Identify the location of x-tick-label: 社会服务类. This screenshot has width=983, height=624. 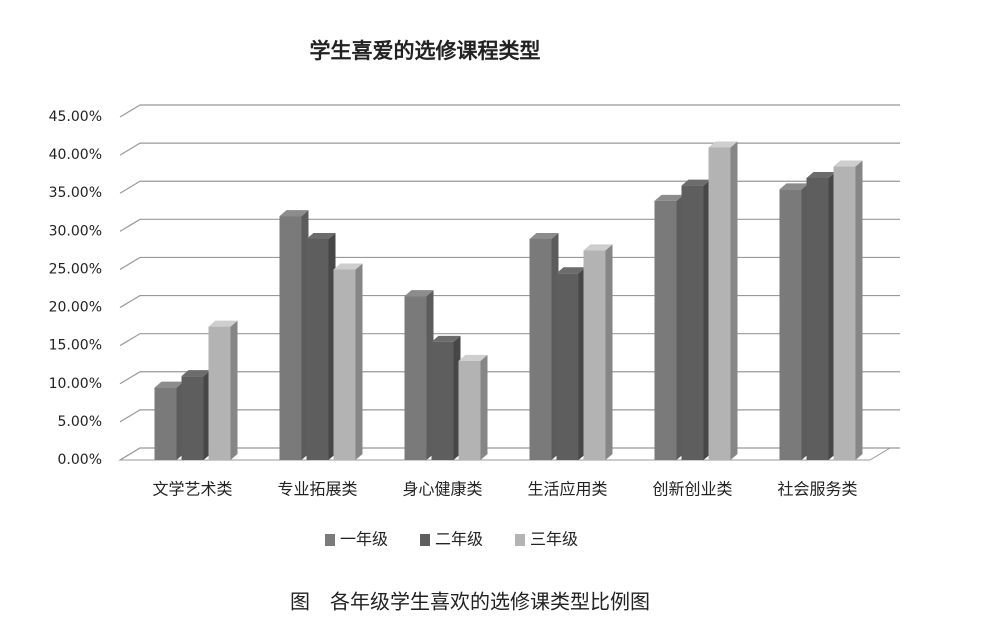
(817, 489).